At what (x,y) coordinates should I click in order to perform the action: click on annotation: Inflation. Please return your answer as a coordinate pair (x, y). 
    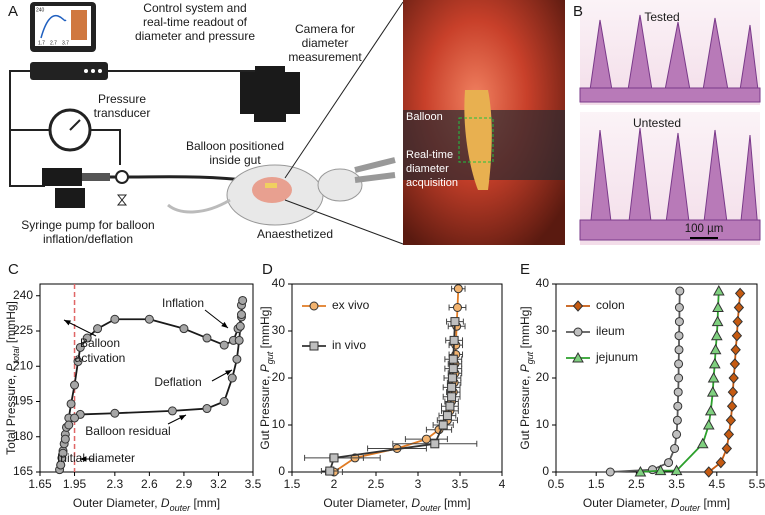
    Looking at the image, I should click on (183, 303).